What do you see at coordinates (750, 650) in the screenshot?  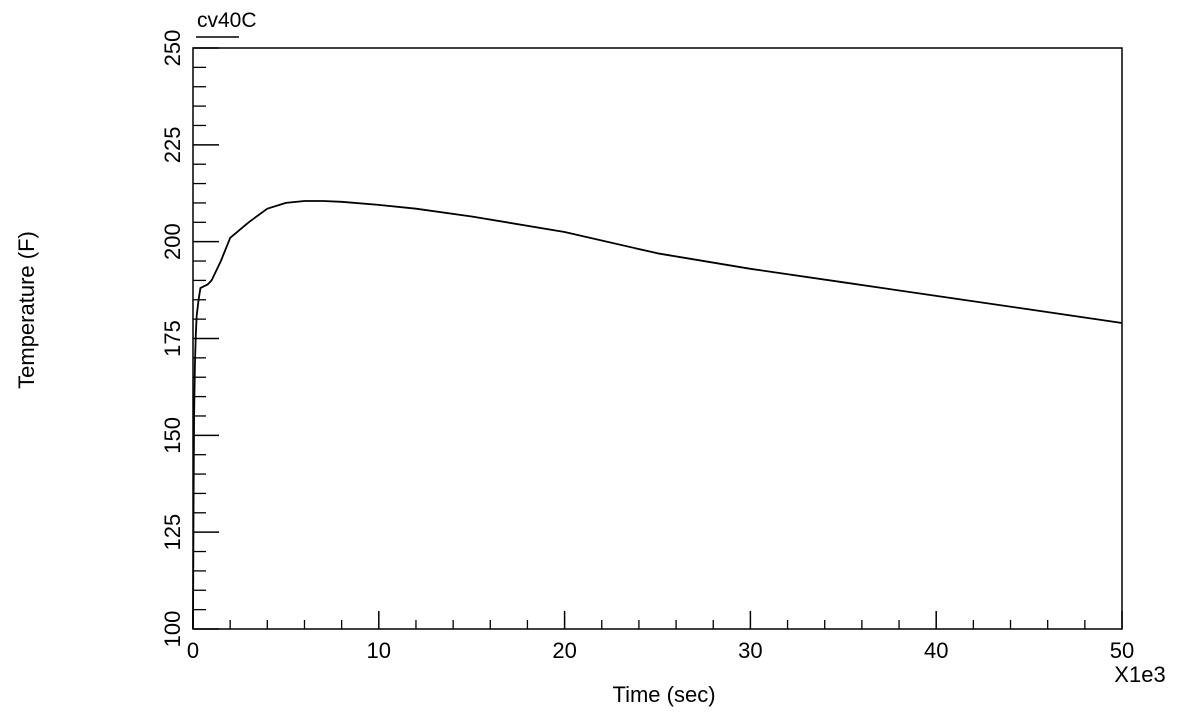 I see `x-tick-label: 30` at bounding box center [750, 650].